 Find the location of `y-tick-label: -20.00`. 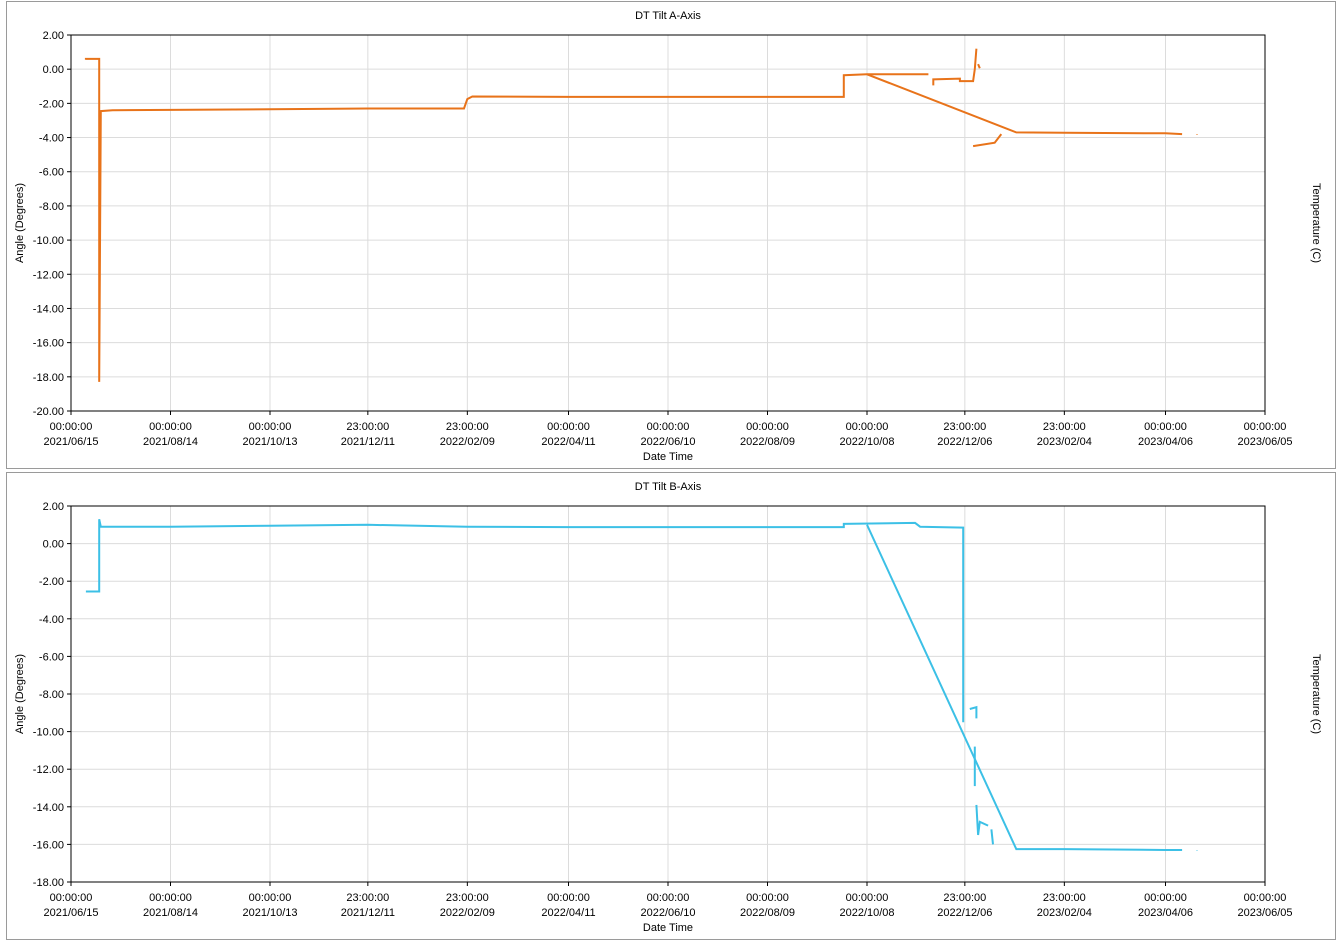

y-tick-label: -20.00 is located at coordinates (48, 412).